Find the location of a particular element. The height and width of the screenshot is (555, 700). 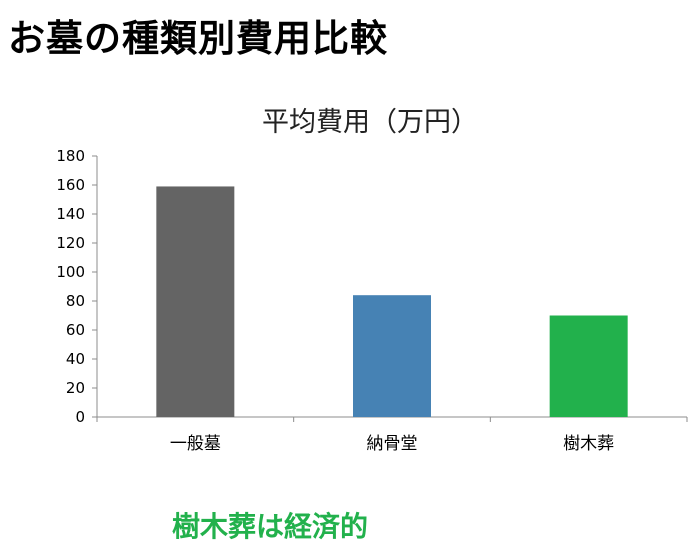

y-tick-label: 120 is located at coordinates (70, 243).